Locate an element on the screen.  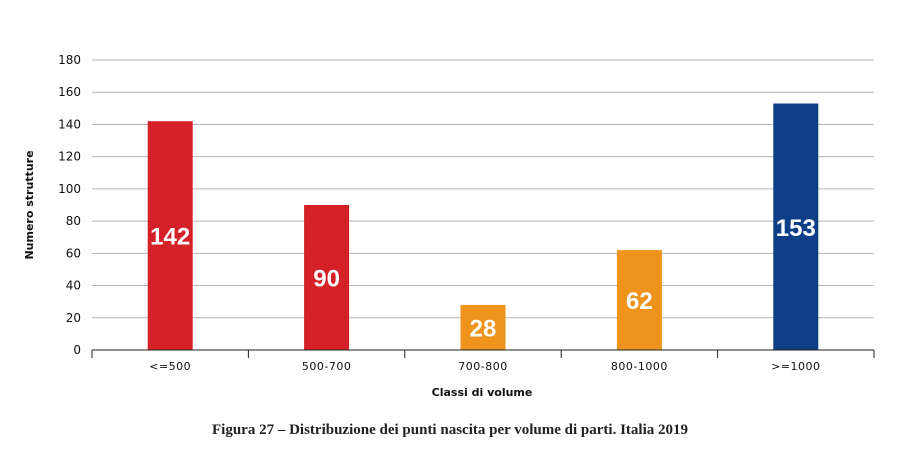
y-tick-label: 140 is located at coordinates (69, 124).